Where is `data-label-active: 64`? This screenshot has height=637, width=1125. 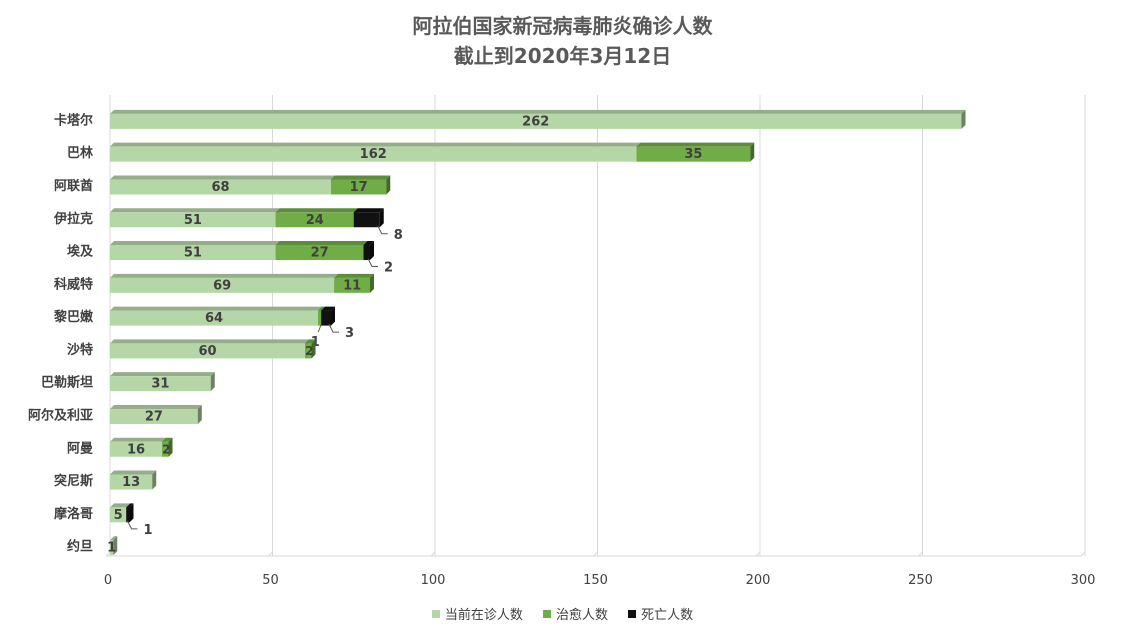 data-label-active: 64 is located at coordinates (214, 318).